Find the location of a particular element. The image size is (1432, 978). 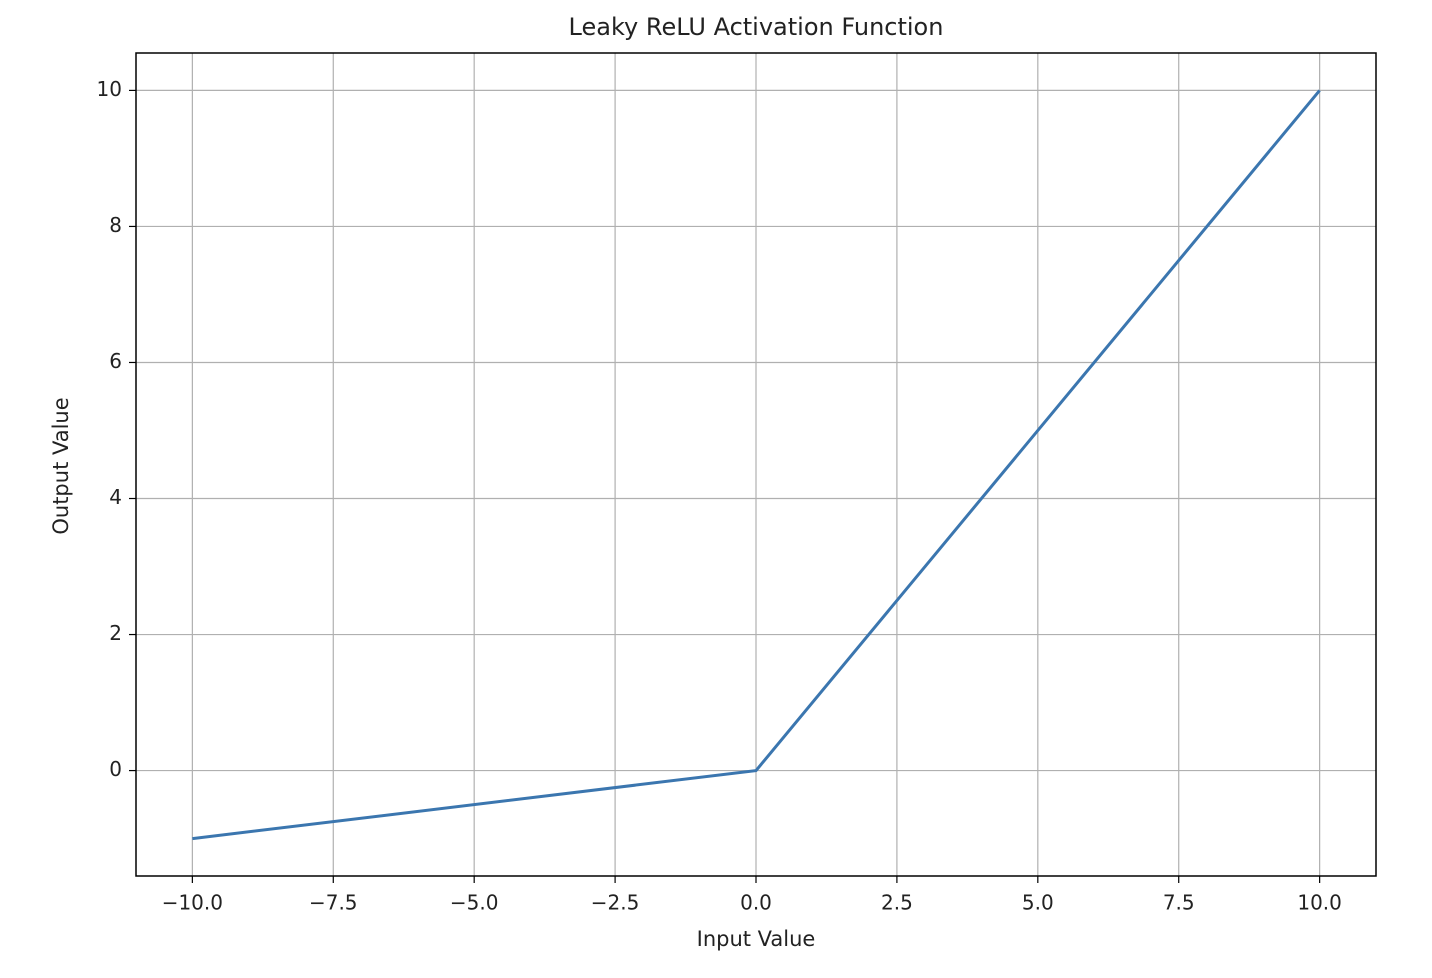

y-axis-label: Output Value is located at coordinates (61, 465).